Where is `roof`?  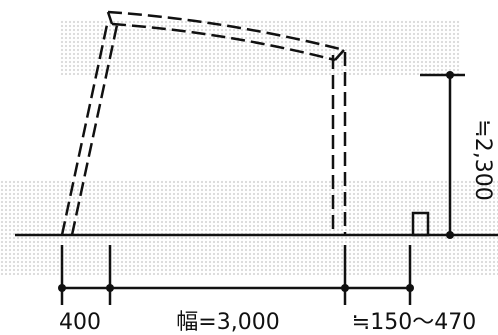
roof is located at coordinates (225, 36).